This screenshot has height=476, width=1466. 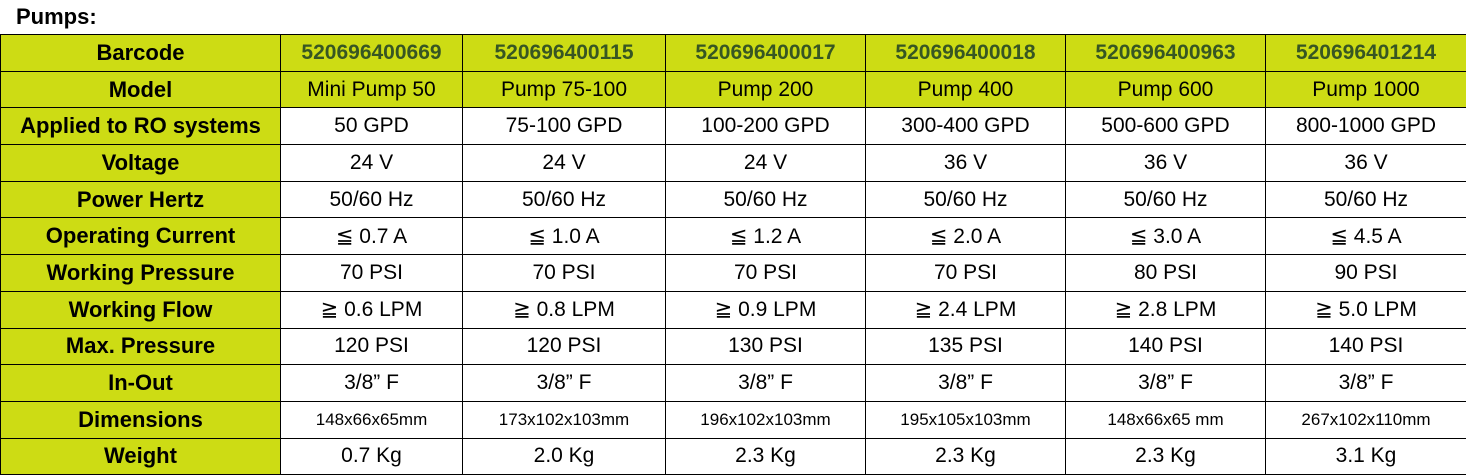 What do you see at coordinates (1365, 419) in the screenshot?
I see `cell: 267x102x110mm` at bounding box center [1365, 419].